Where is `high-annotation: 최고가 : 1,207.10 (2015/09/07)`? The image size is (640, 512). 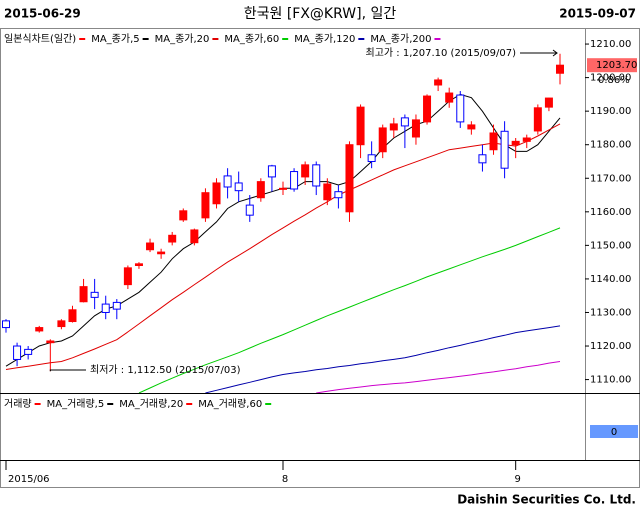
high-annotation: 최고가 : 1,207.10 (2015/09/07) is located at coordinates (441, 53).